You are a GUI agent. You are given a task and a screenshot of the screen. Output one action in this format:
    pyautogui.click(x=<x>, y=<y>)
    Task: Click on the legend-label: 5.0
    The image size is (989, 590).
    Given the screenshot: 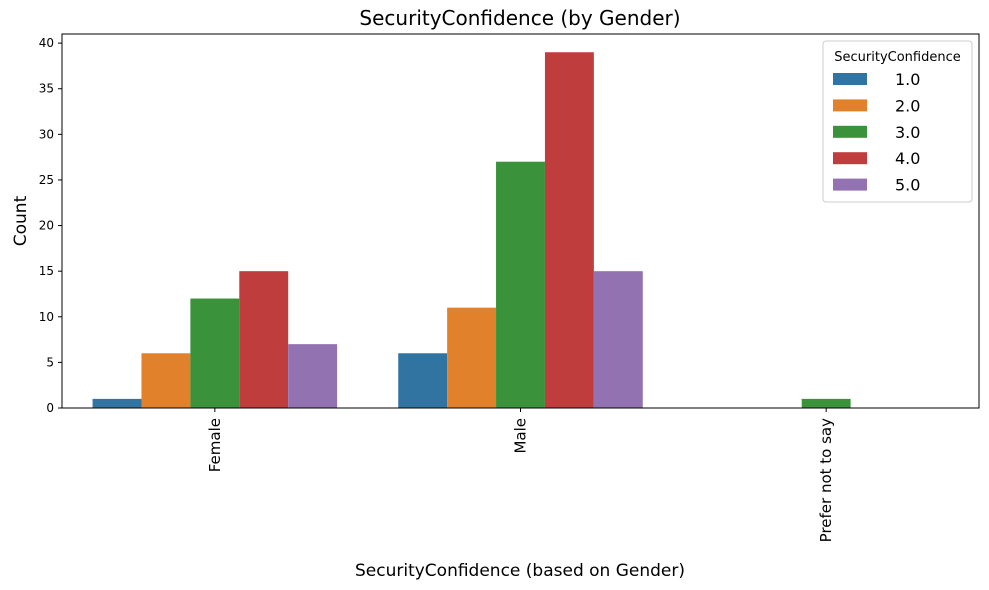 What is the action you would take?
    pyautogui.click(x=907, y=185)
    